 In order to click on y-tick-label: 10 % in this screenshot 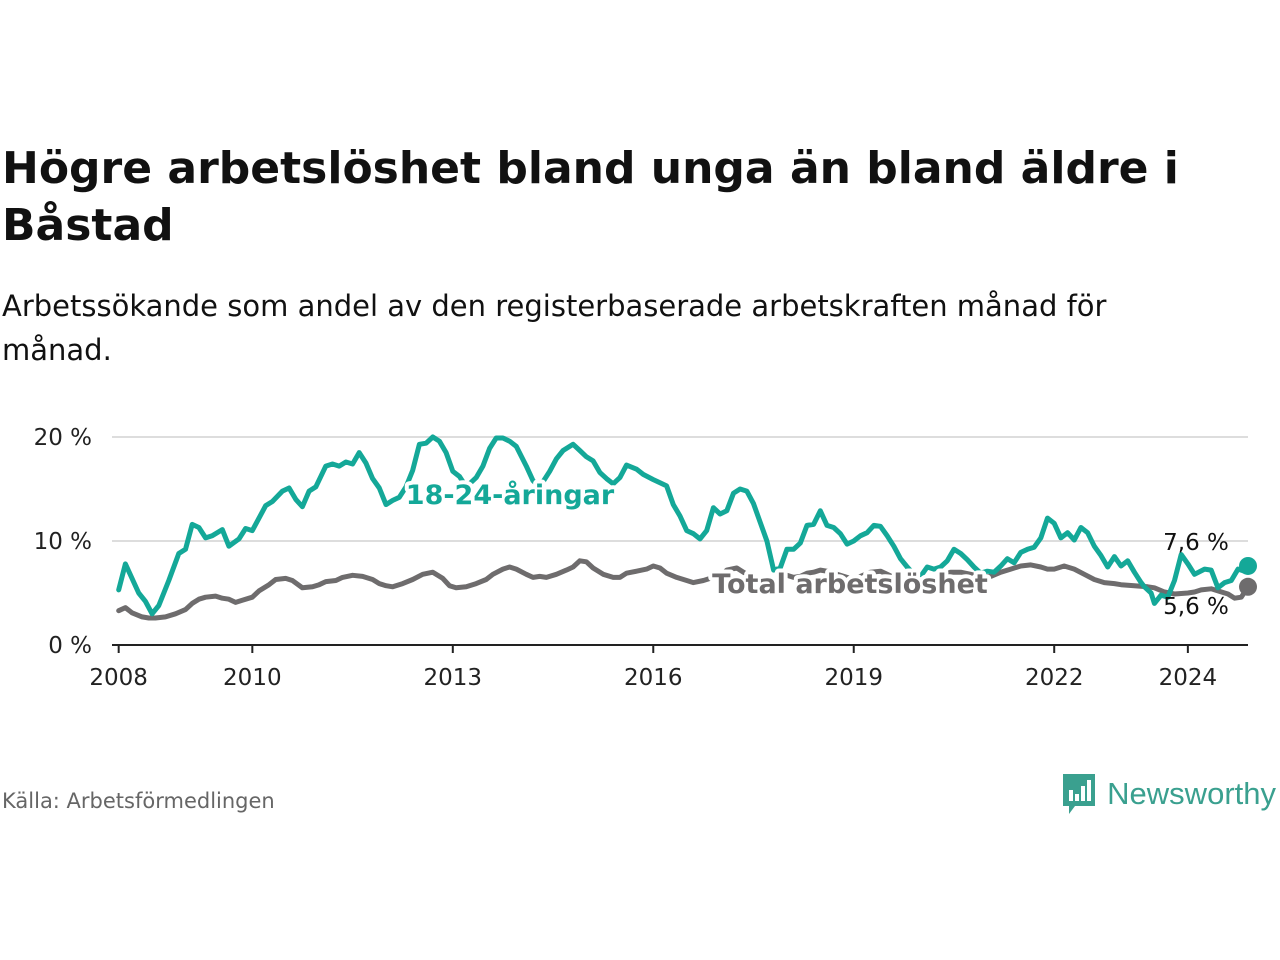, I will do `click(63, 542)`.